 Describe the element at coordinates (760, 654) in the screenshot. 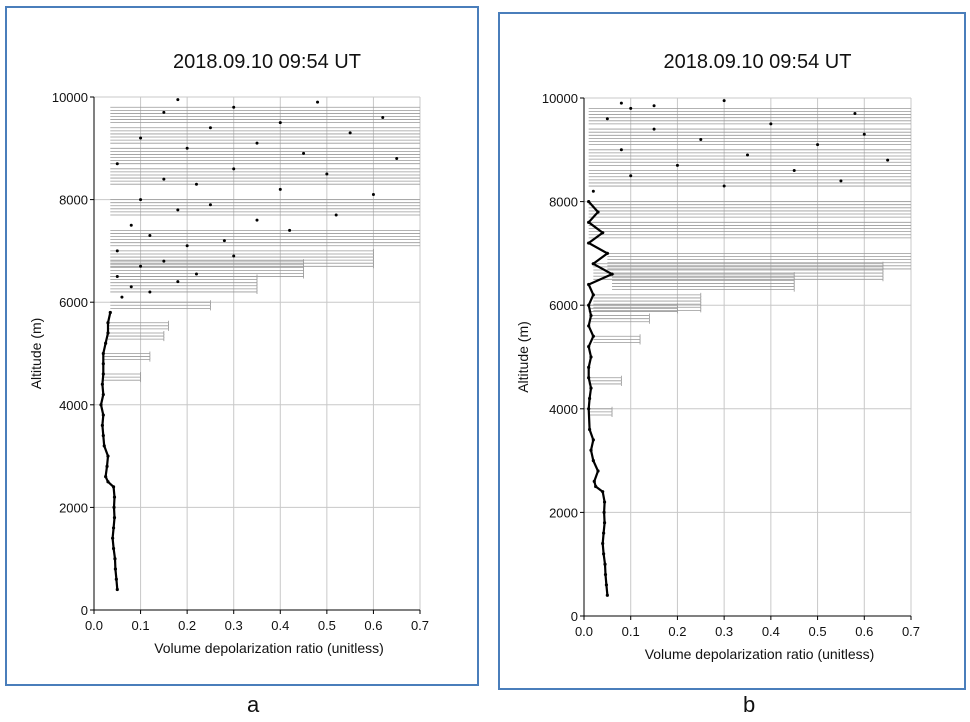

I see `x-axis-label: Volume depolarization ratio (unitless)` at that location.